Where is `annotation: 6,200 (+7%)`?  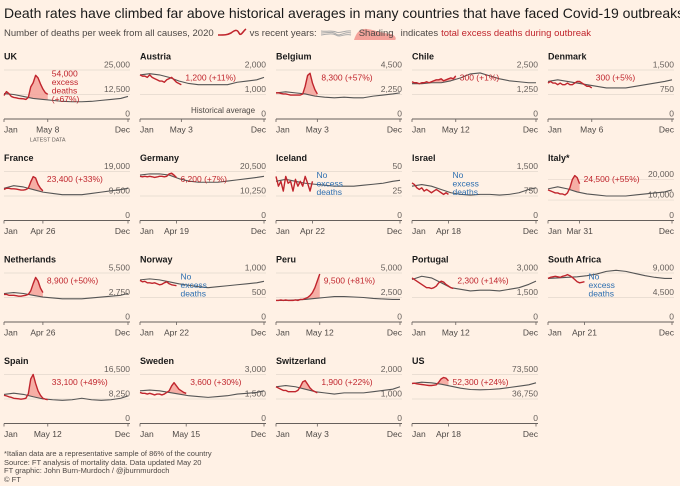 annotation: 6,200 (+7%) is located at coordinates (203, 179).